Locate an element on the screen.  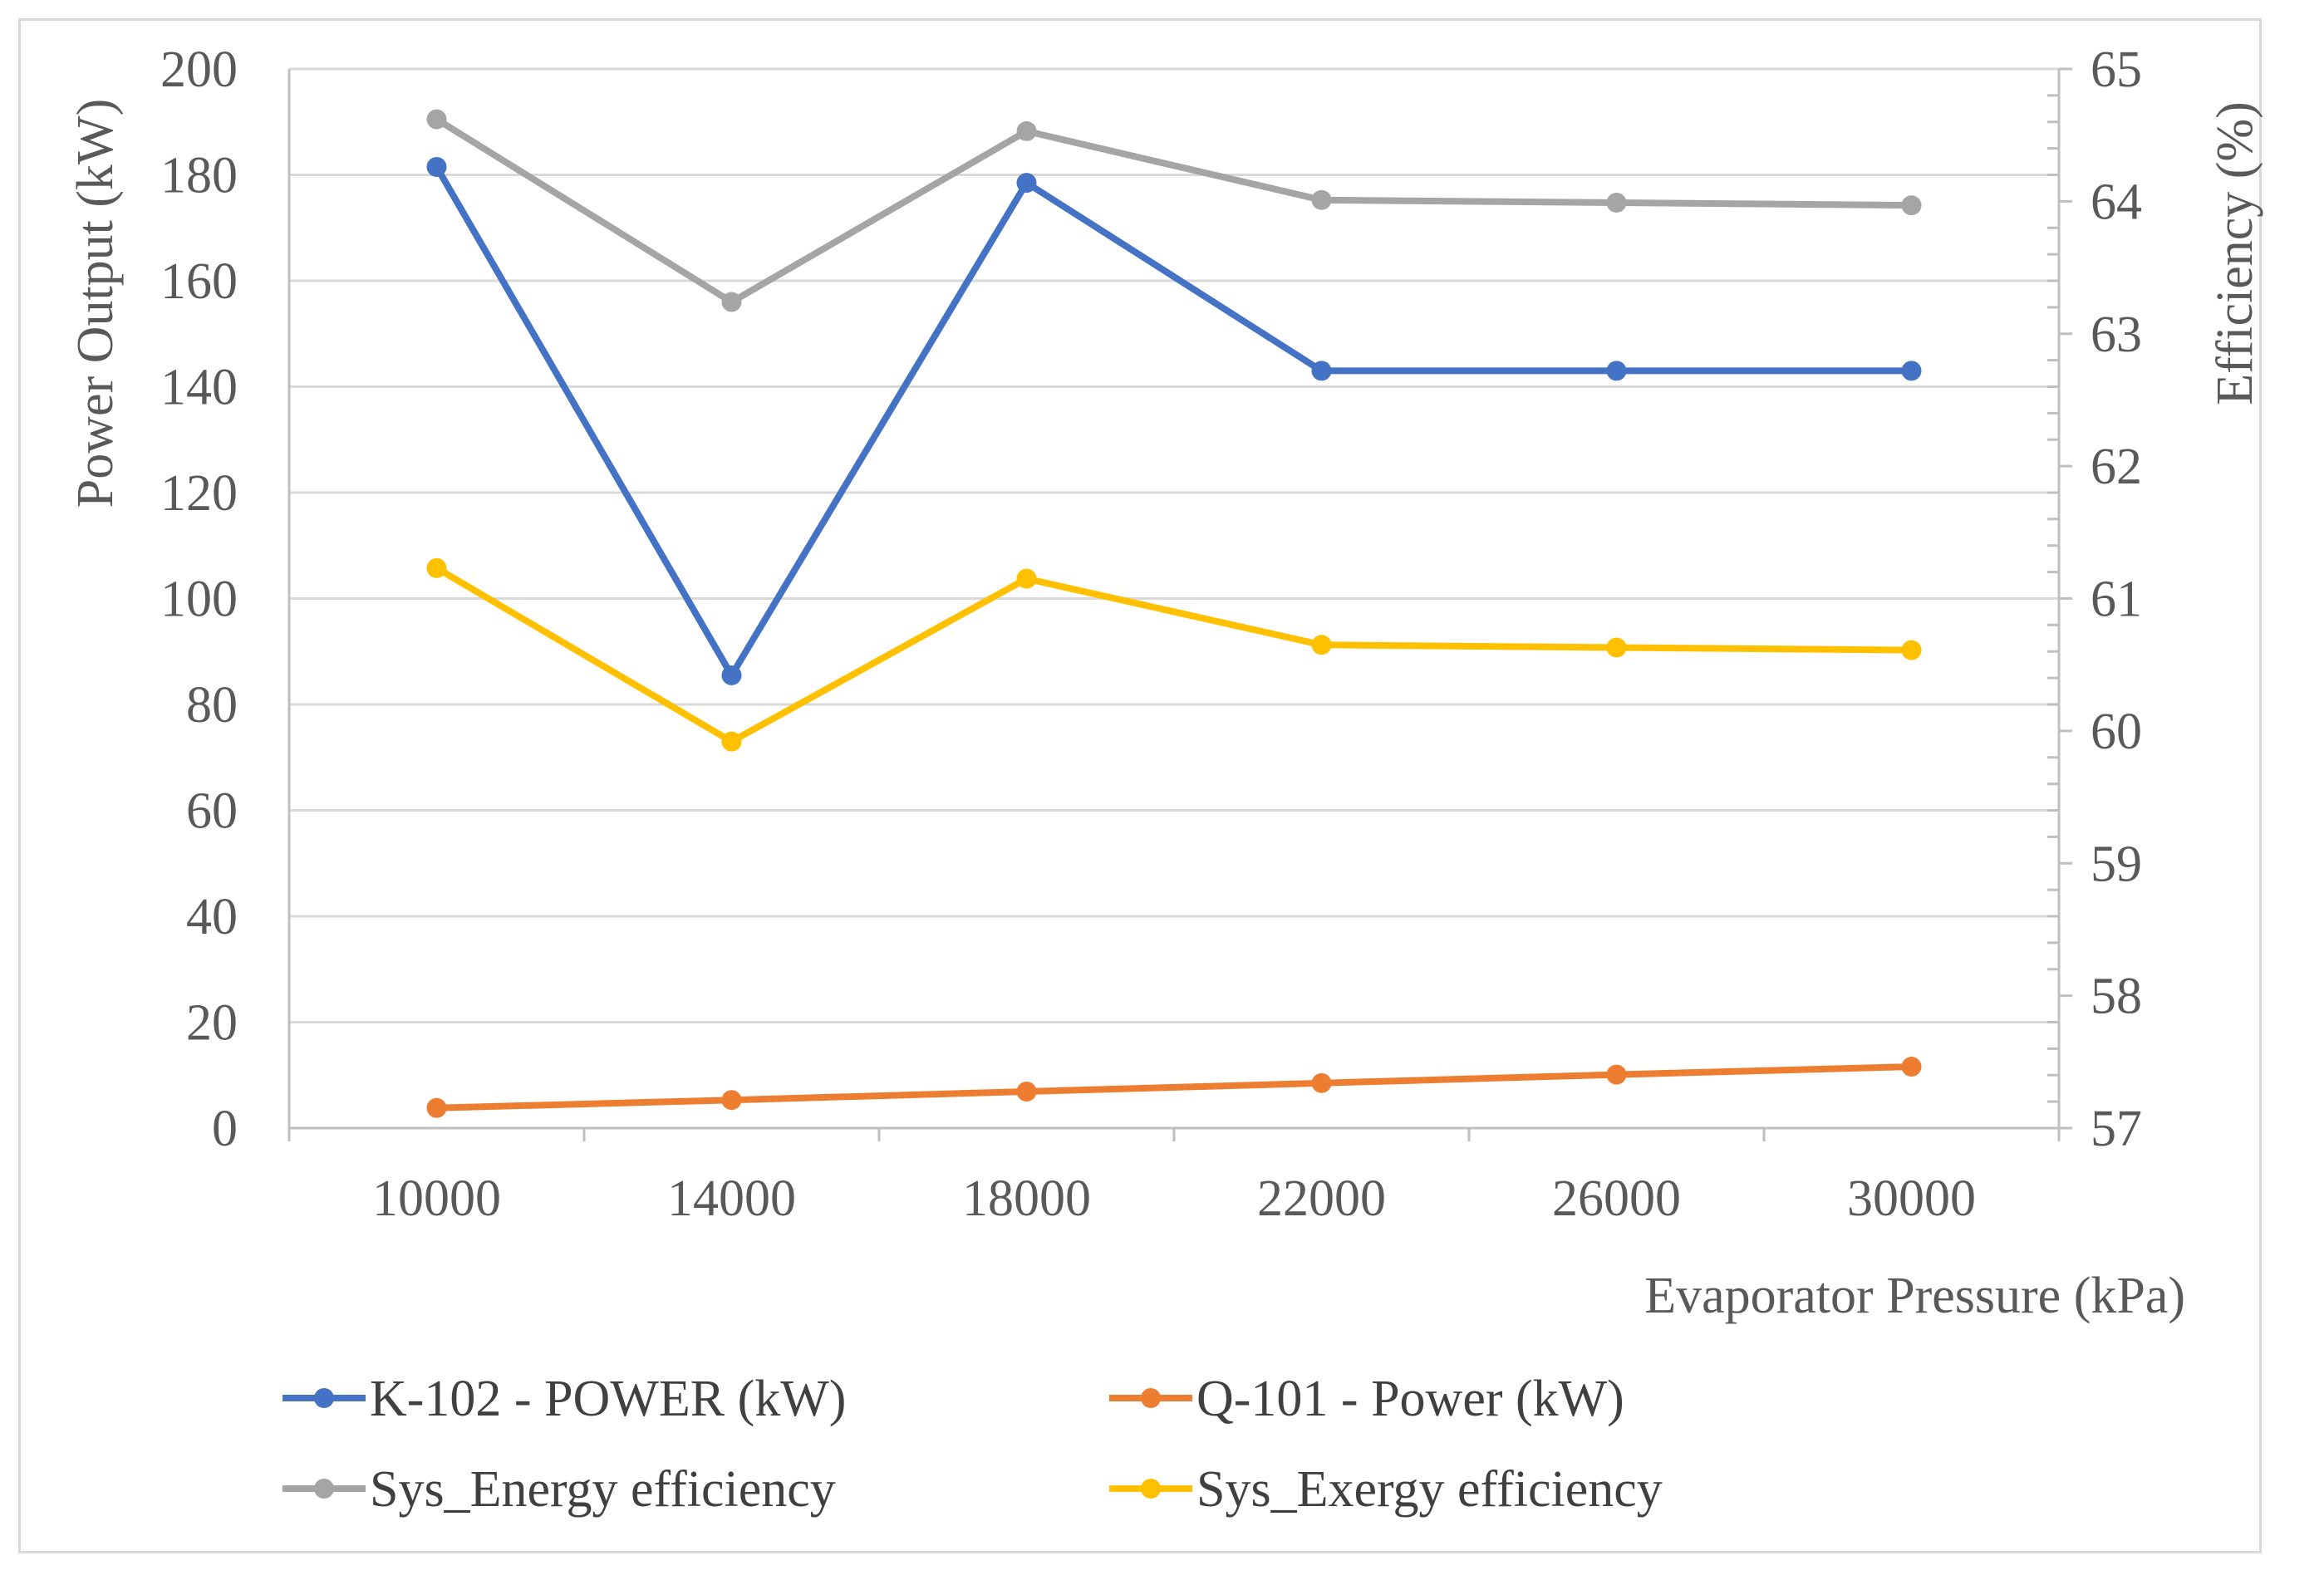
y2-tick-label: 62 is located at coordinates (2116, 467).